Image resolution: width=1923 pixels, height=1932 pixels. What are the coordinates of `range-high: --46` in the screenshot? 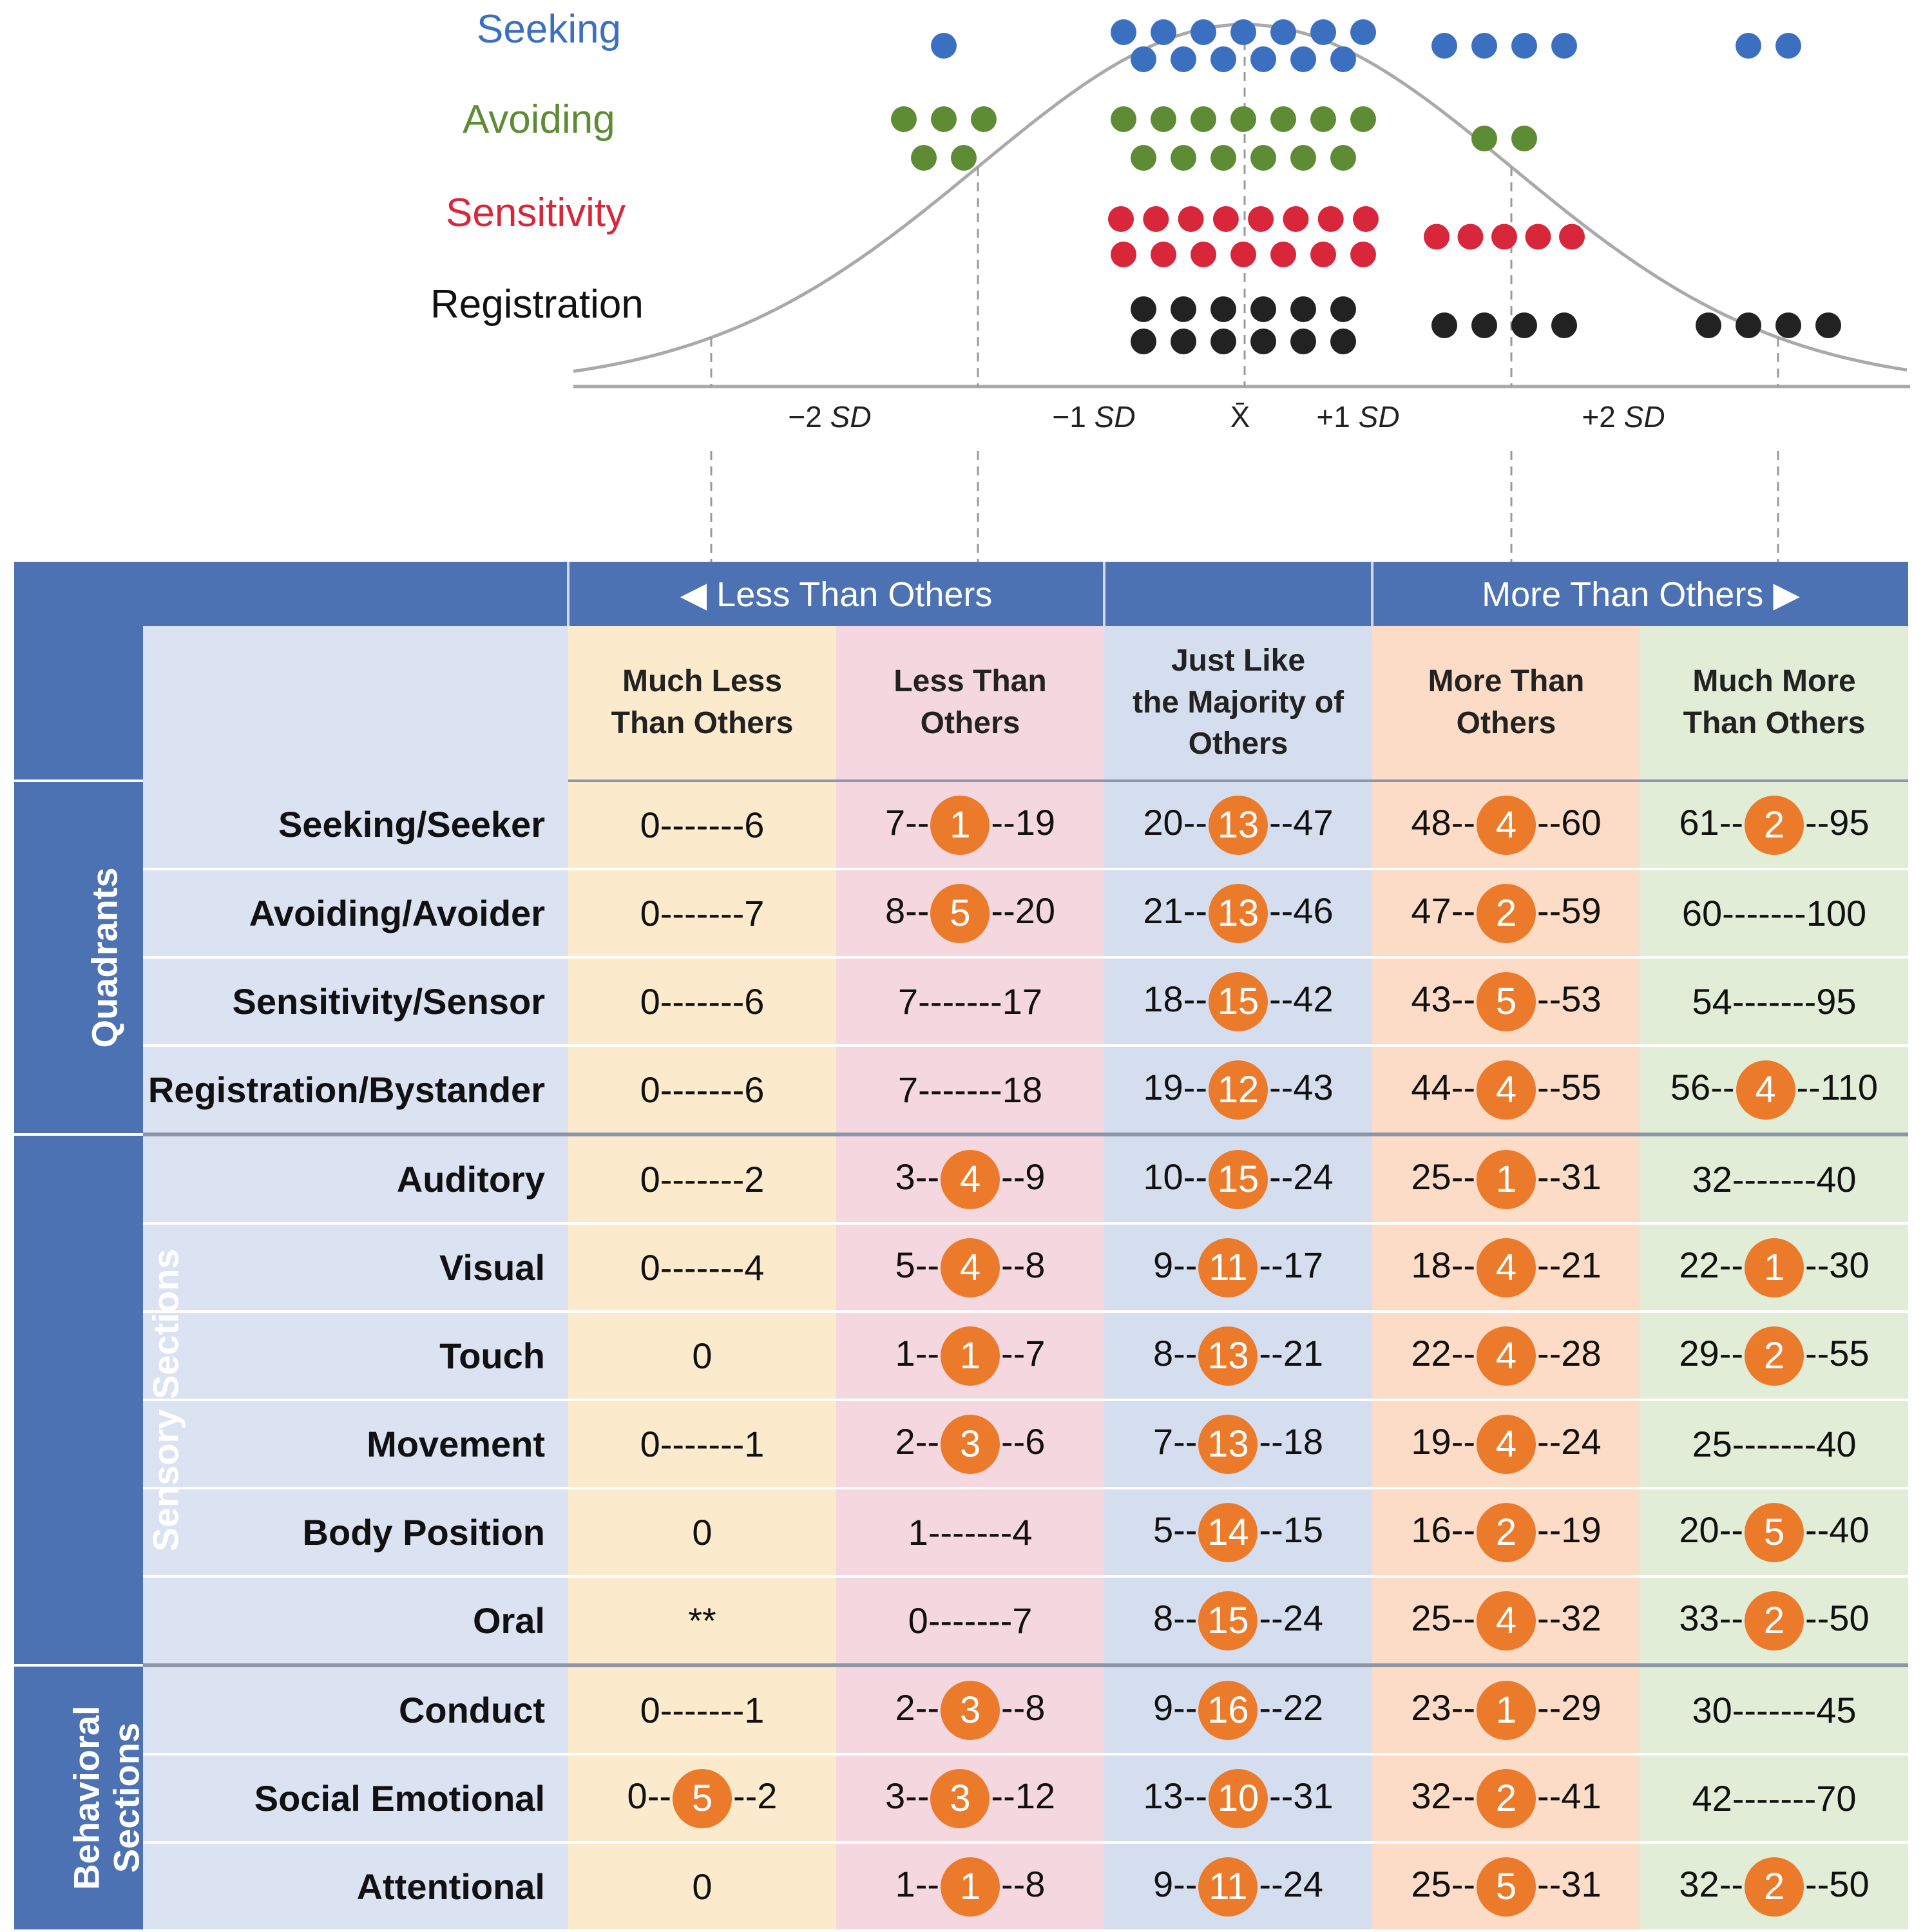 It's located at (1301, 910).